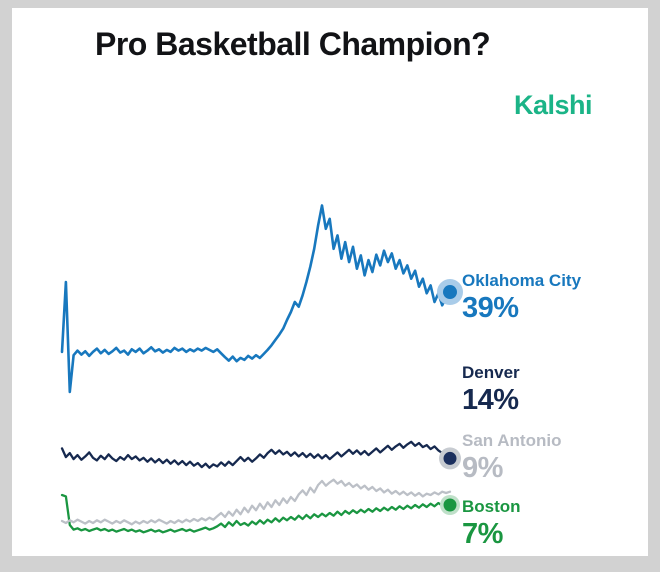 Image resolution: width=660 pixels, height=572 pixels. Describe the element at coordinates (491, 506) in the screenshot. I see `series-name: Boston` at that location.